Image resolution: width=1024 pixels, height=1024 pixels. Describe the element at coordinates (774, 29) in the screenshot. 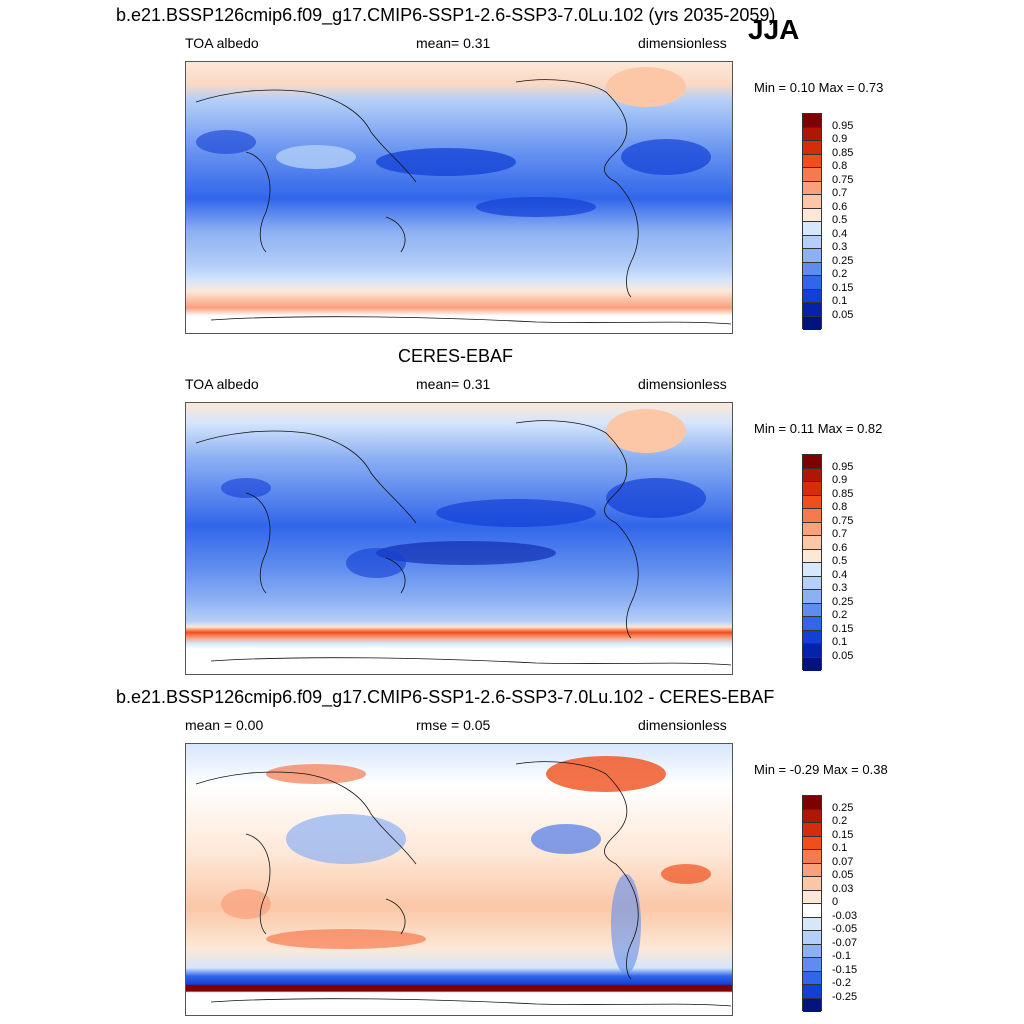

I see `season-label: JJA` at that location.